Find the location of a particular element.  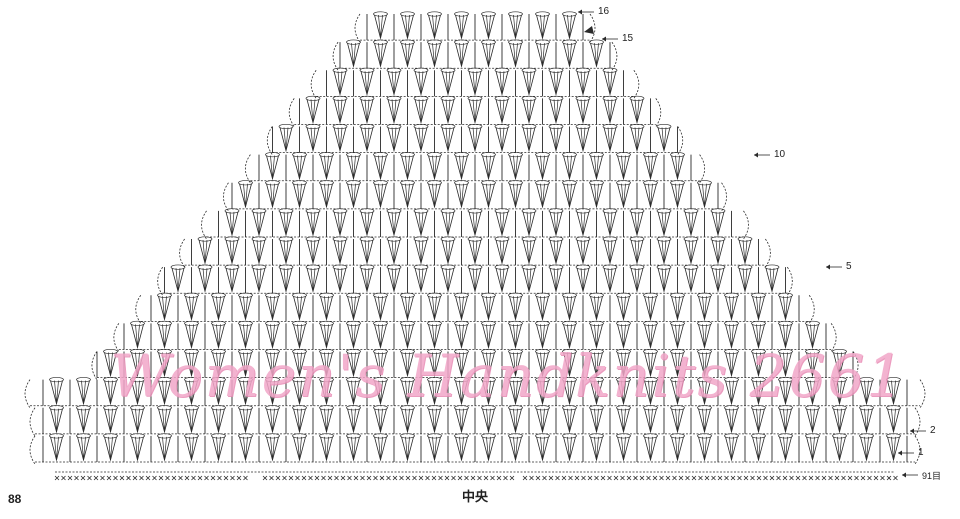

page-number: 88 is located at coordinates (15, 499).